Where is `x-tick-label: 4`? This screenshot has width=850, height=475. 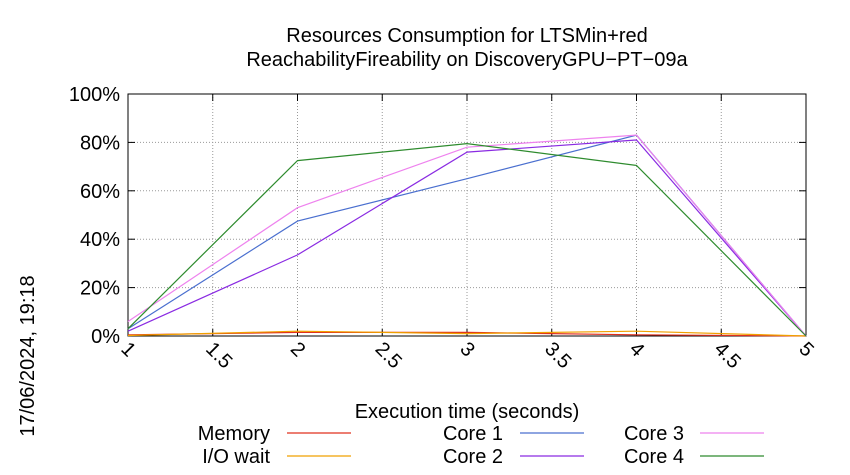 x-tick-label: 4 is located at coordinates (636, 349).